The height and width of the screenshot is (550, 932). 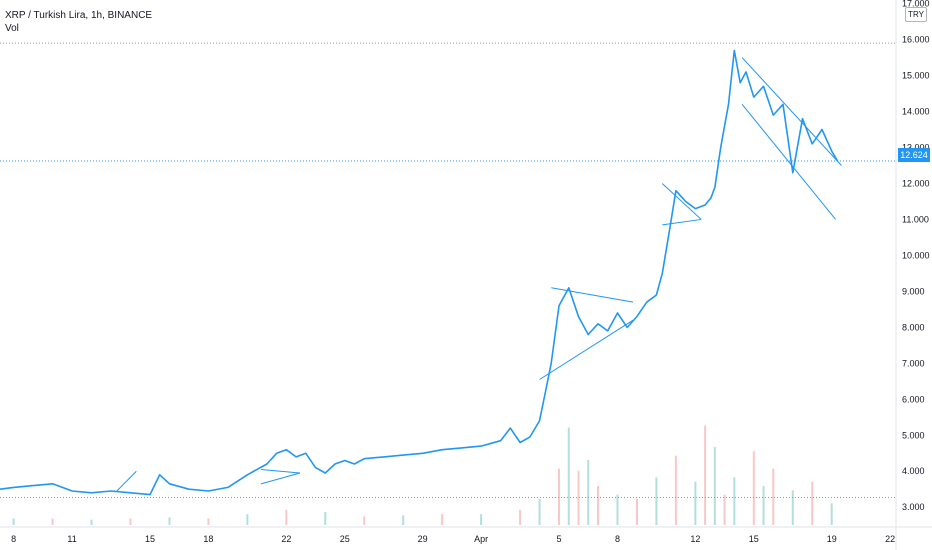 What do you see at coordinates (71, 539) in the screenshot?
I see `time-tick-label: 11` at bounding box center [71, 539].